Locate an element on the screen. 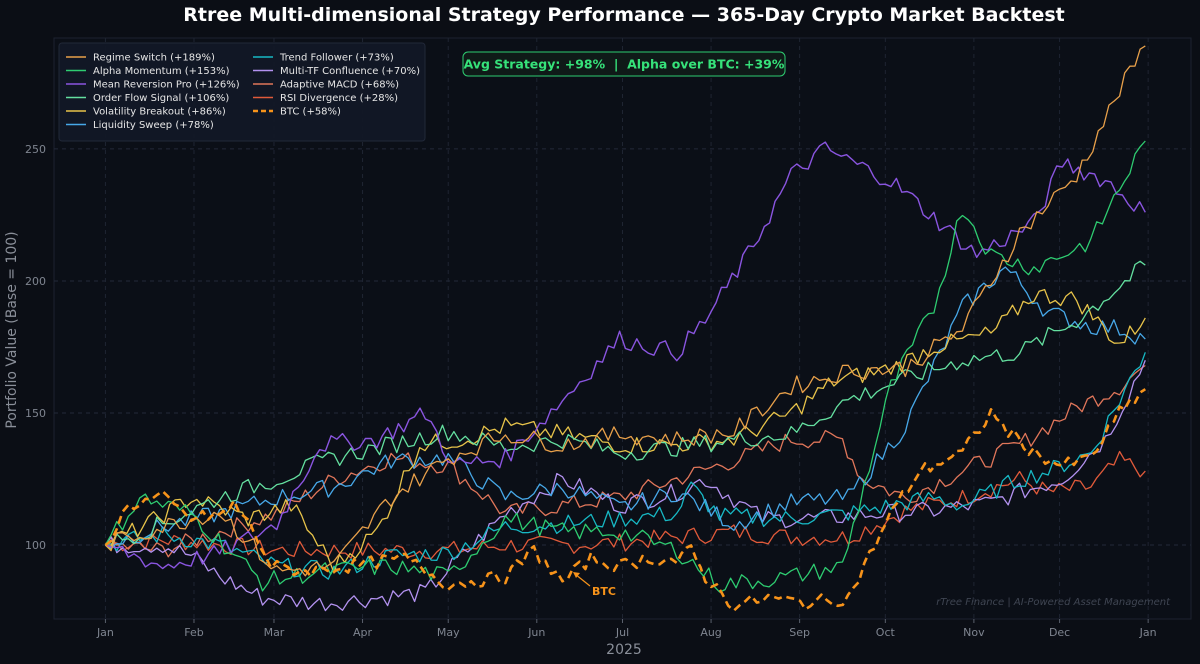  x-tick-label: Oct is located at coordinates (886, 632).